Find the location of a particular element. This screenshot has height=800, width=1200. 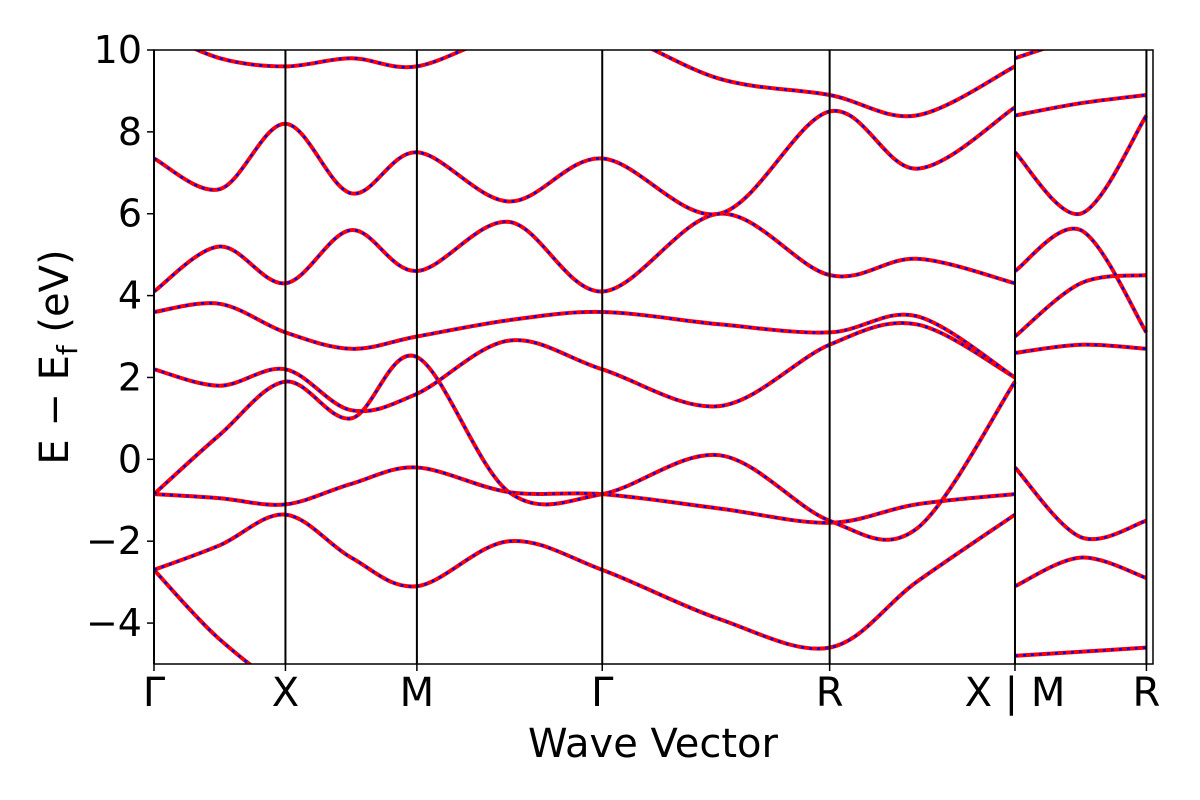

y-tick-label-4: 4 is located at coordinates (130, 296).